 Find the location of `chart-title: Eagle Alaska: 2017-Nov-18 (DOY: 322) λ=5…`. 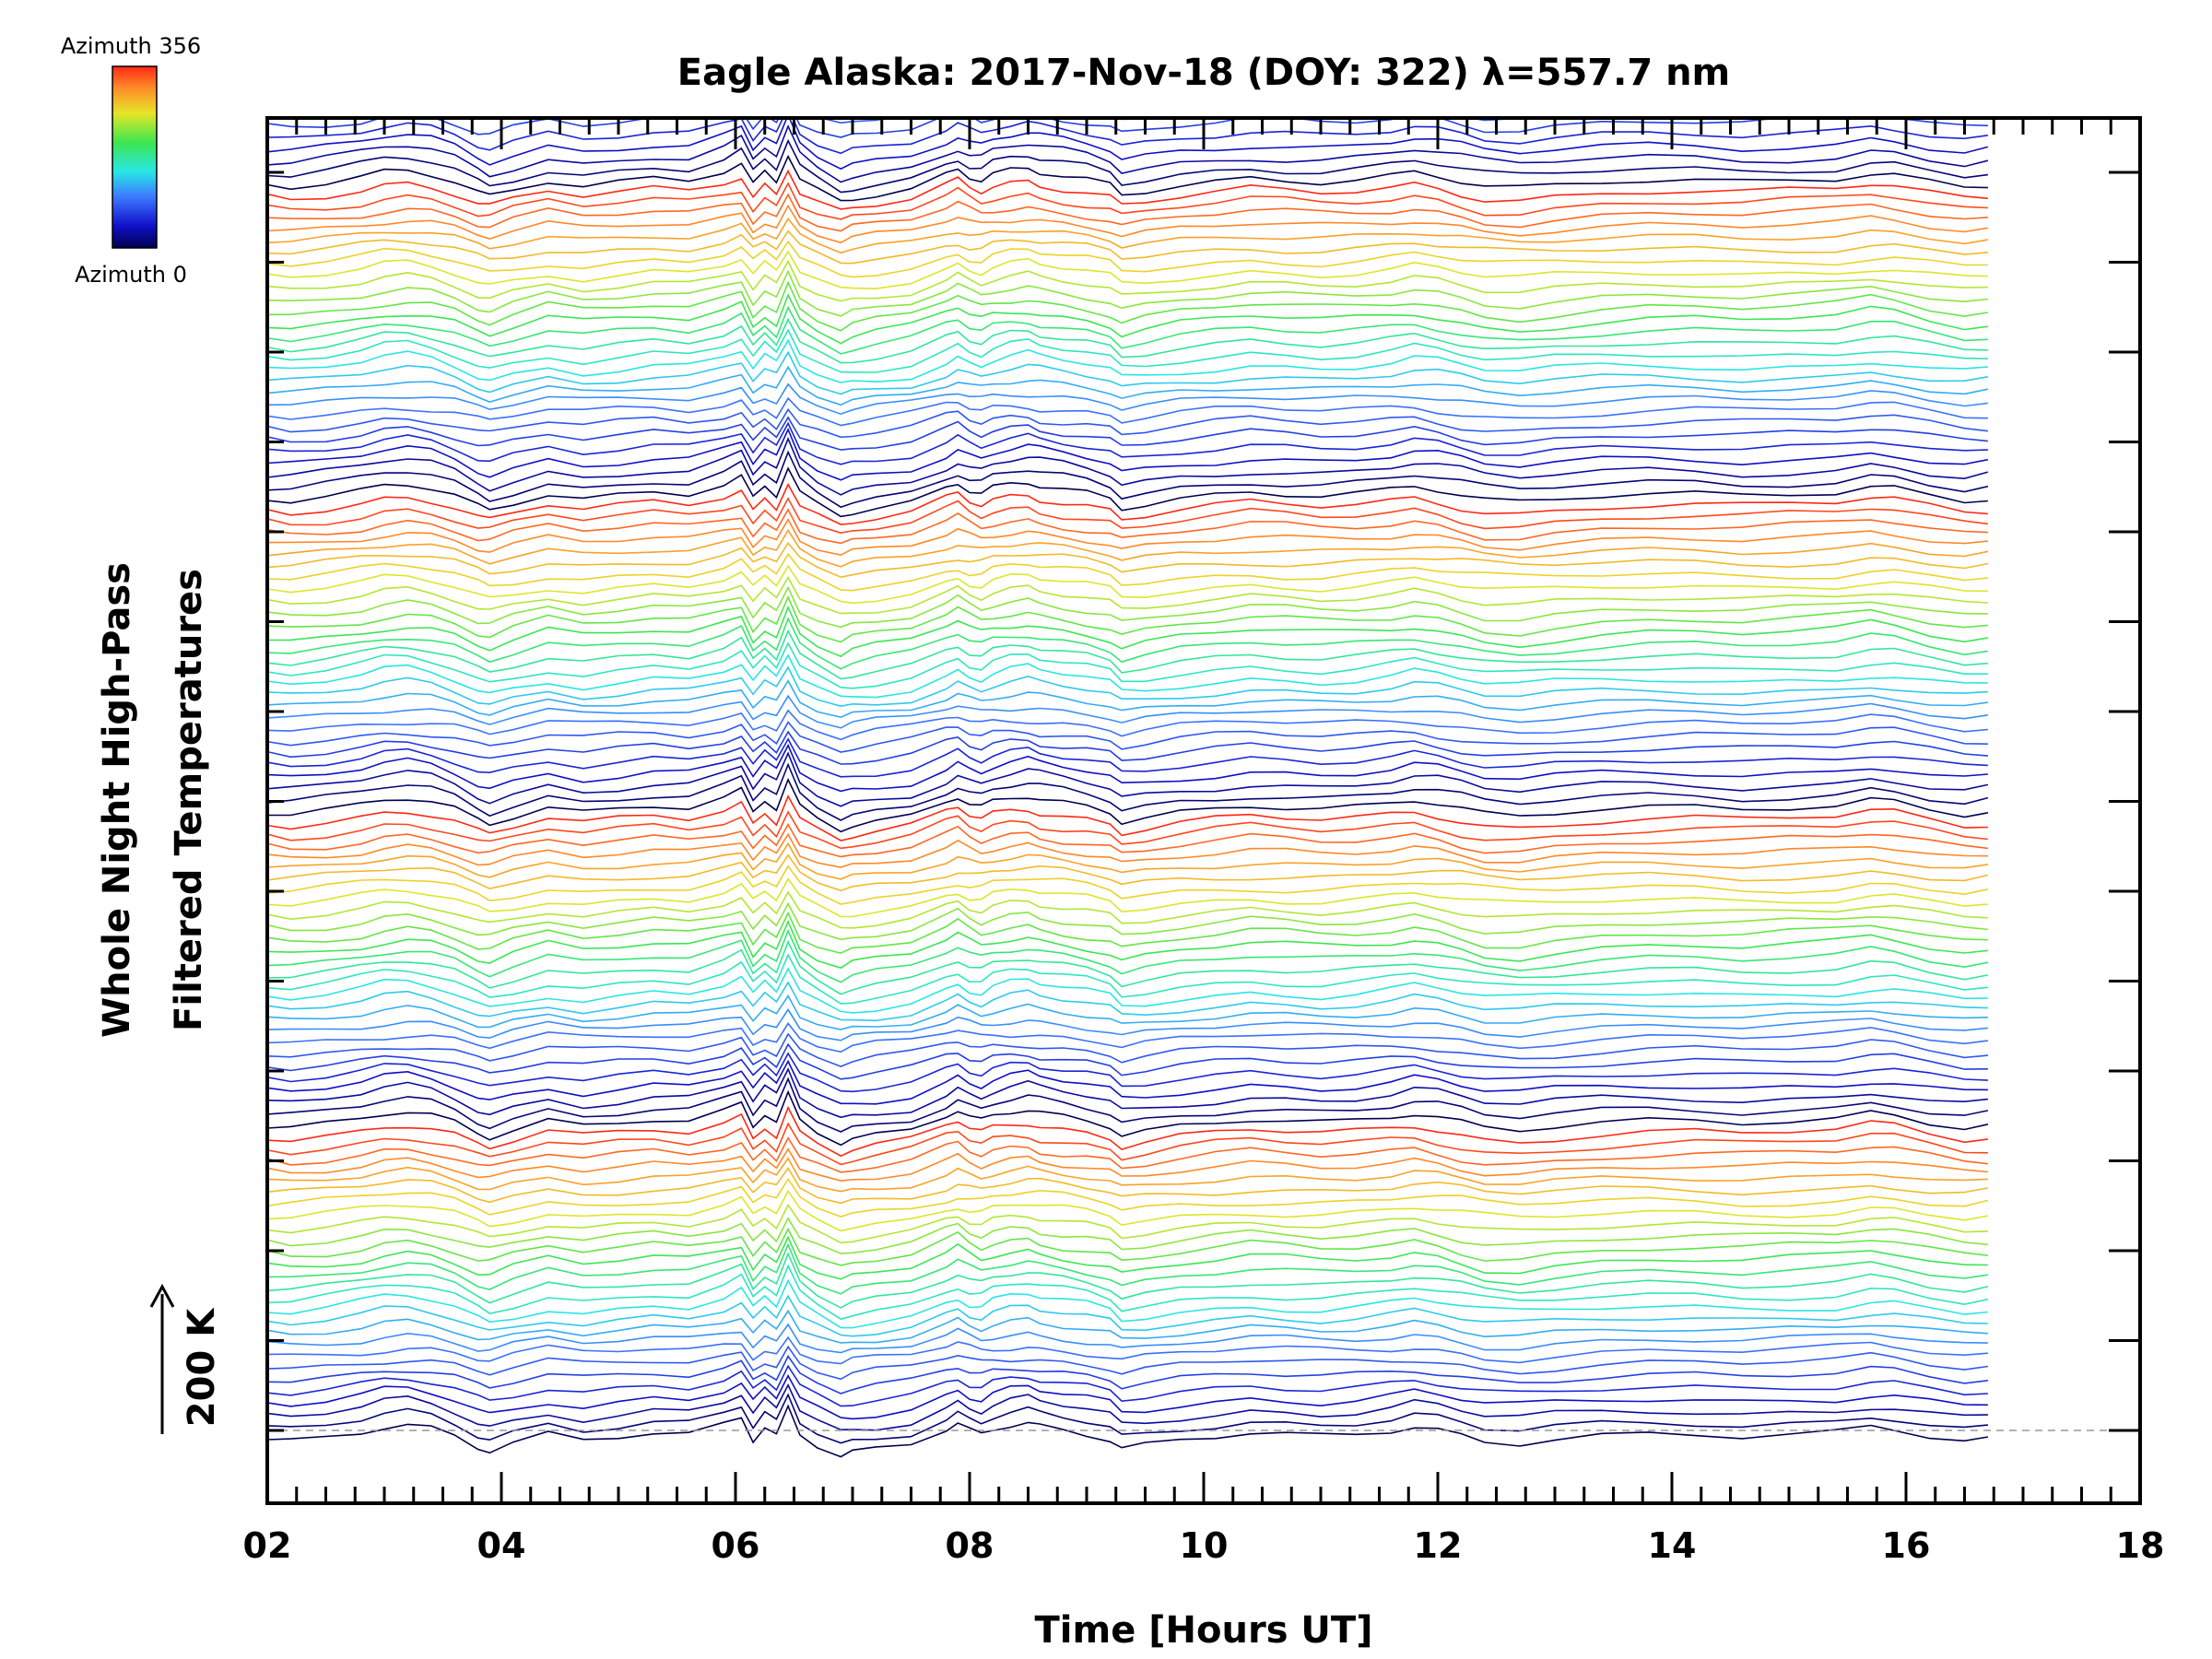

chart-title: Eagle Alaska: 2017-Nov-18 (DOY: 322) λ=5… is located at coordinates (1203, 73).